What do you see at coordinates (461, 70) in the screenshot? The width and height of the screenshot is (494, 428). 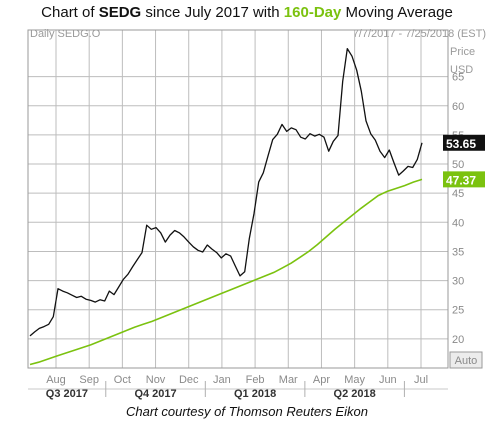 I see `y-axis-unit: USD` at bounding box center [461, 70].